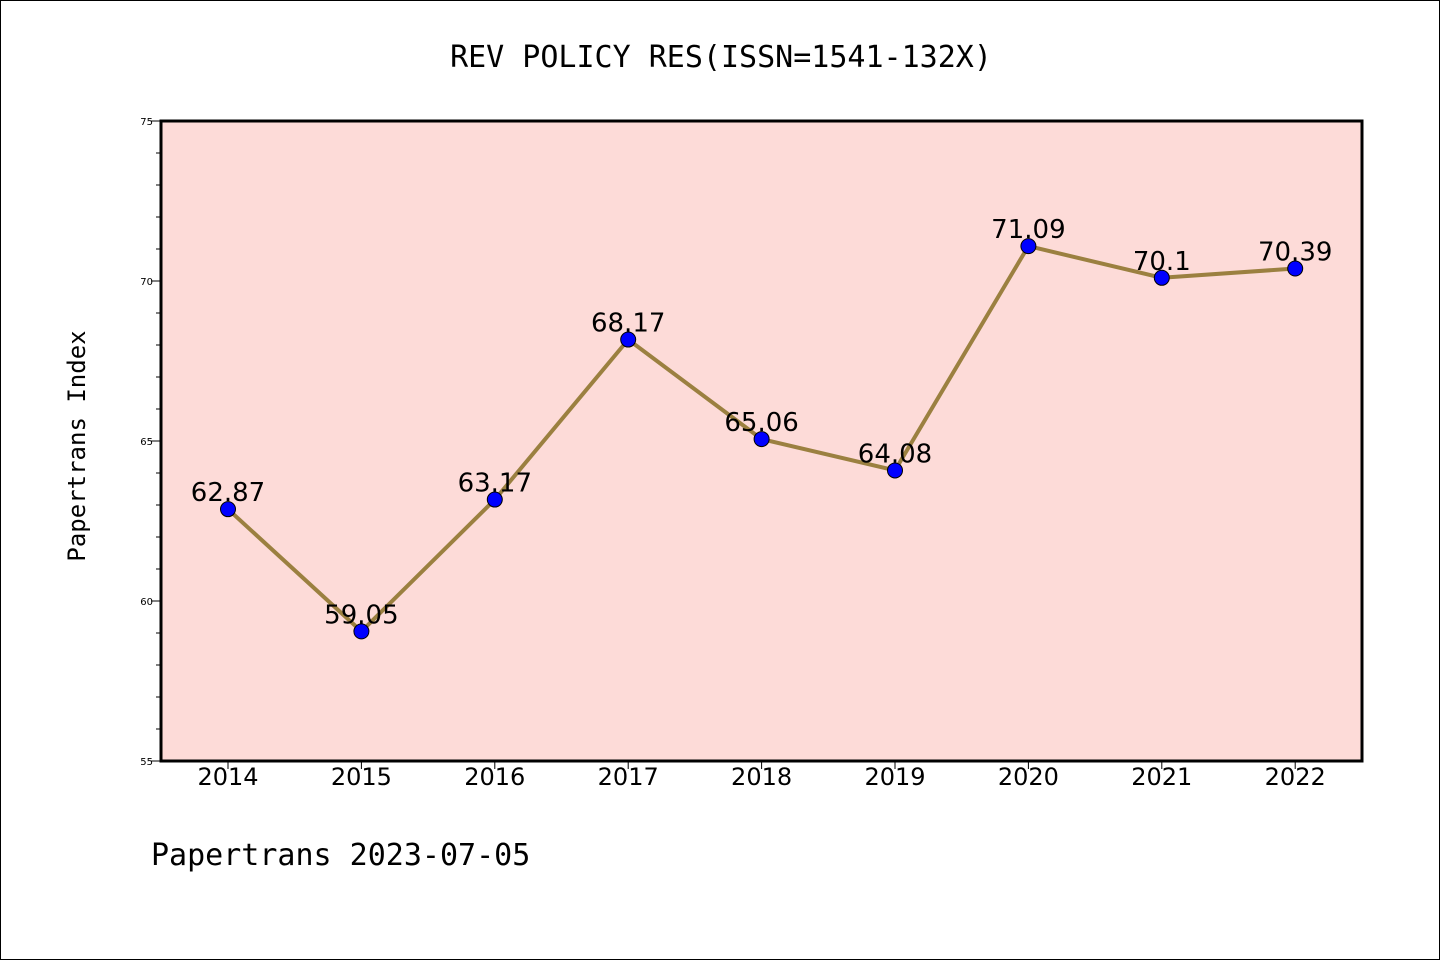 The width and height of the screenshot is (1440, 964). Describe the element at coordinates (721, 57) in the screenshot. I see `chart-title: REV POLICY RES(ISSN=1541-132X)` at that location.